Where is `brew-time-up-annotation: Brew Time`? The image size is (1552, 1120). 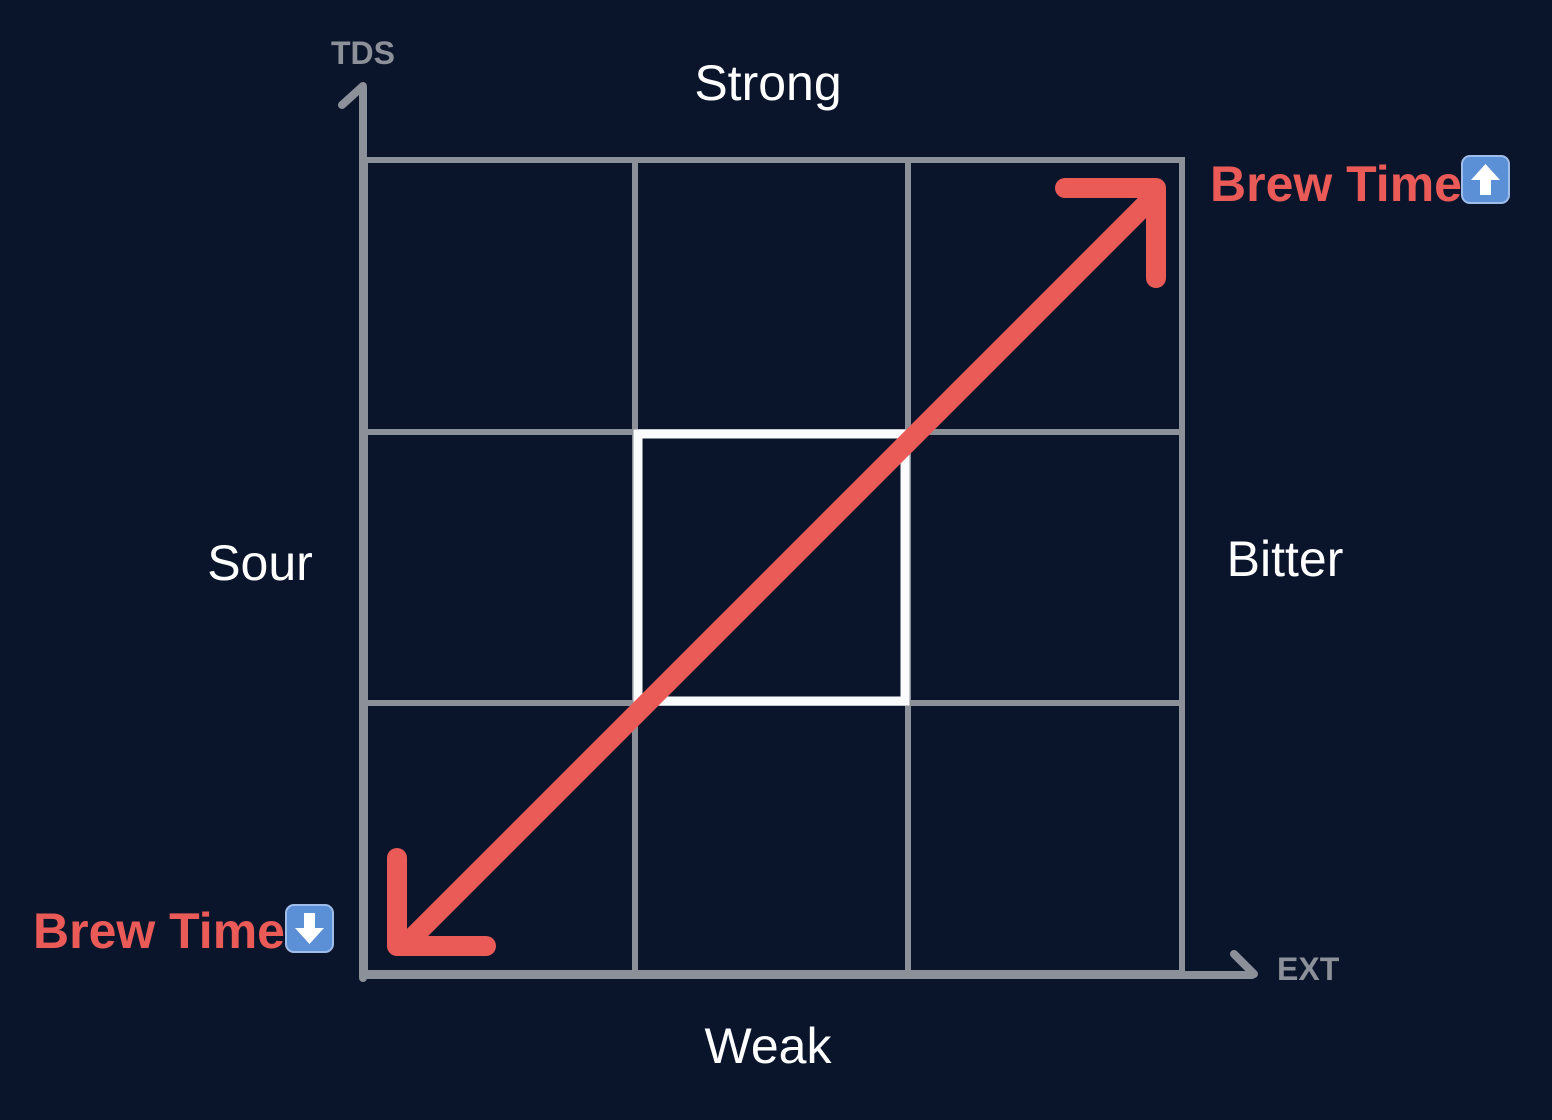 brew-time-up-annotation: Brew Time is located at coordinates (1360, 183).